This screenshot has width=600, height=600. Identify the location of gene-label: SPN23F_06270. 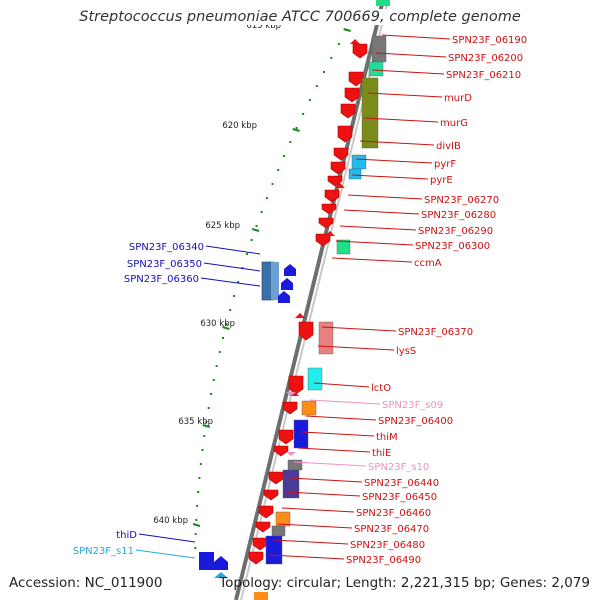
(461, 200).